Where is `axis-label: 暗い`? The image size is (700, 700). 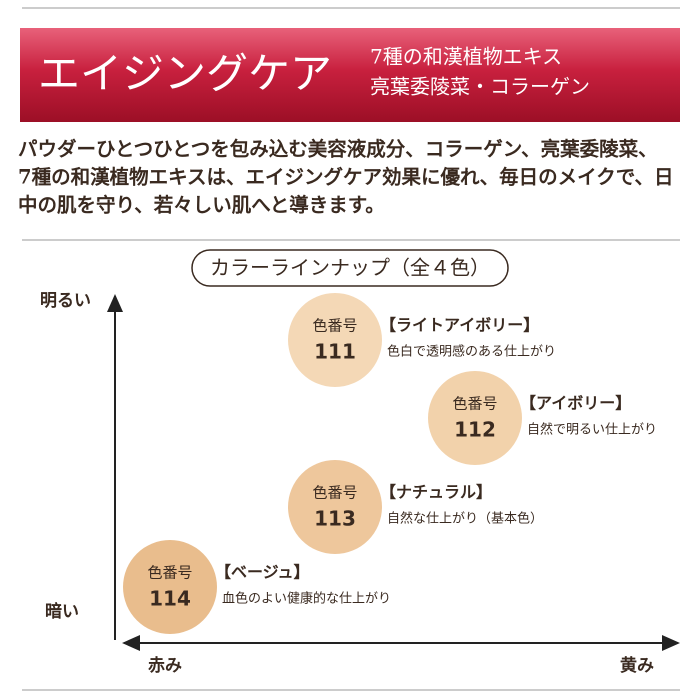
axis-label: 暗い is located at coordinates (62, 611).